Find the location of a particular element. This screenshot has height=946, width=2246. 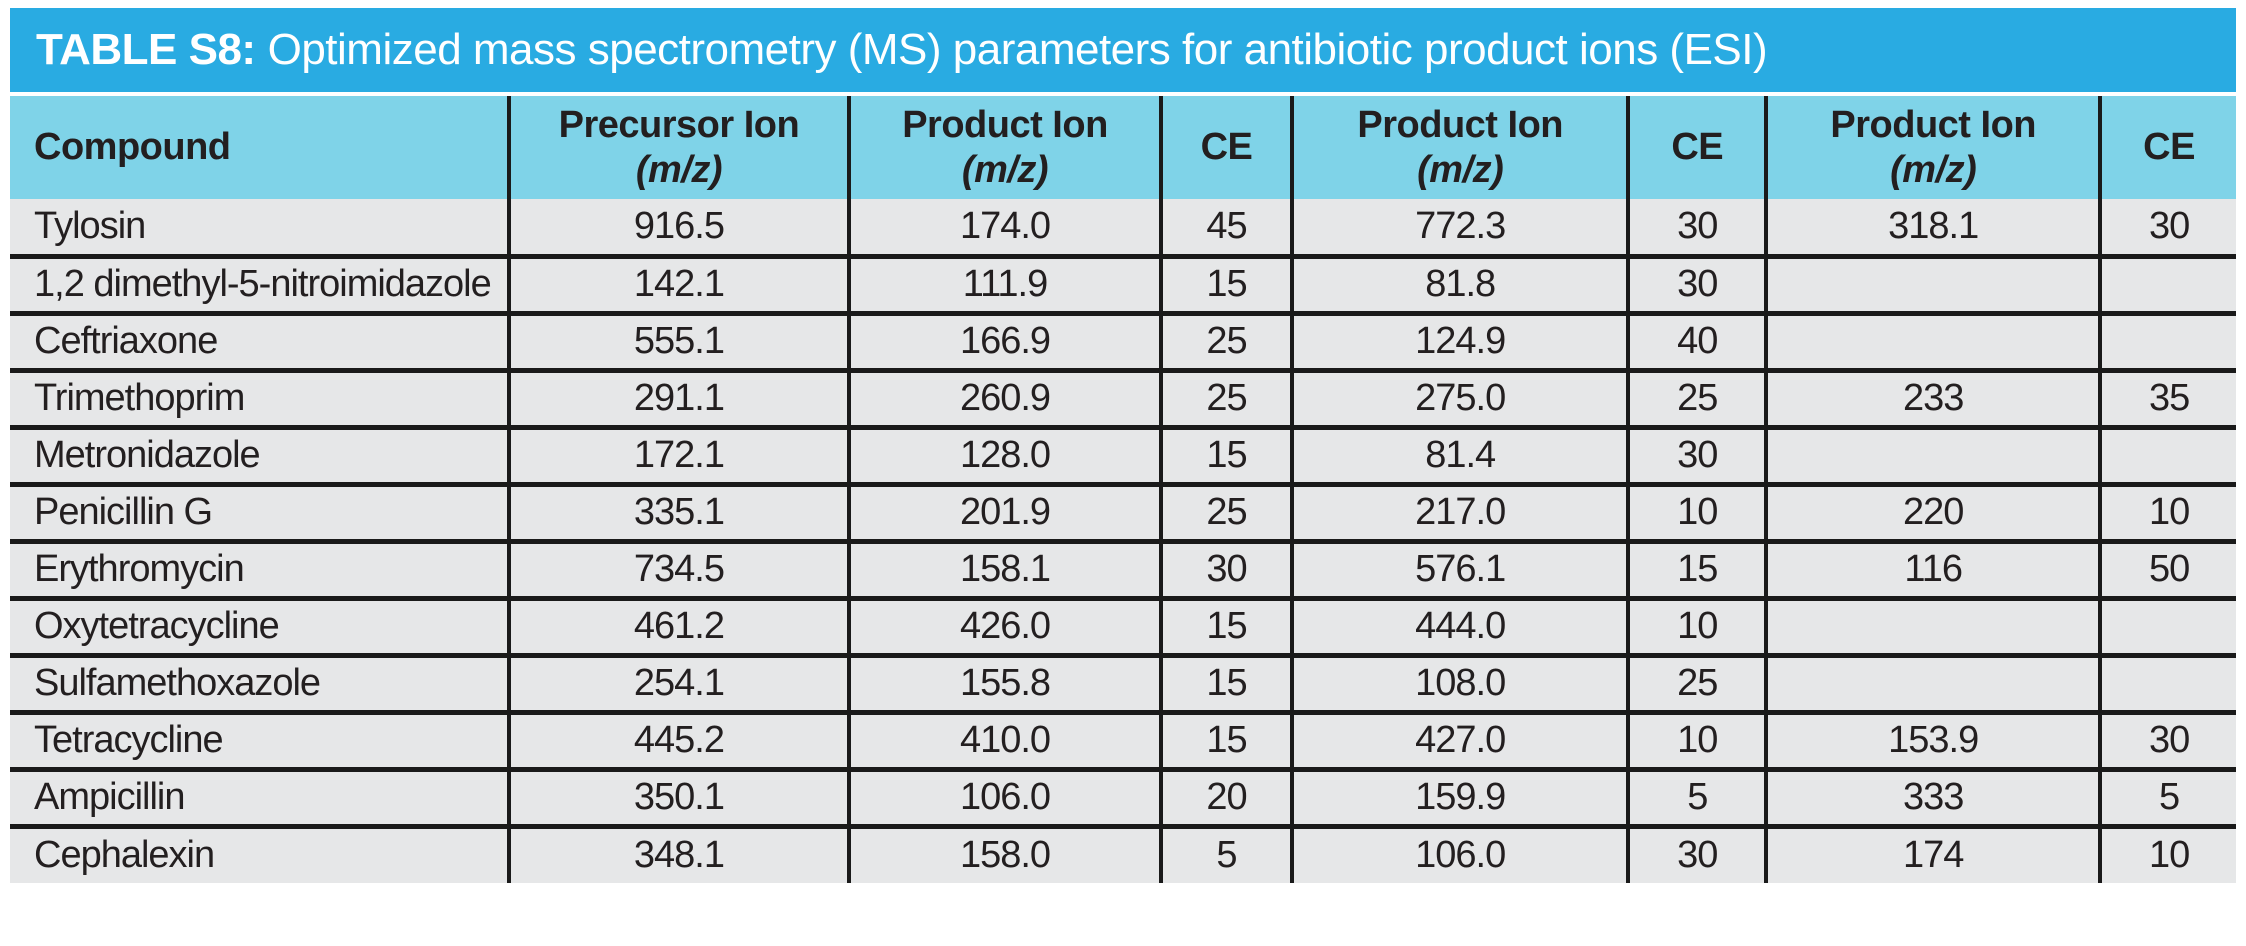

value-cell: 111.9 is located at coordinates (1004, 283).